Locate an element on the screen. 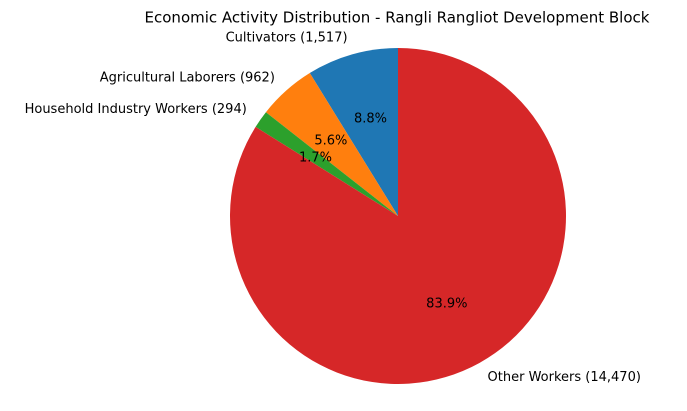  slice-label: Agricultural Laborers (962) is located at coordinates (187, 78).